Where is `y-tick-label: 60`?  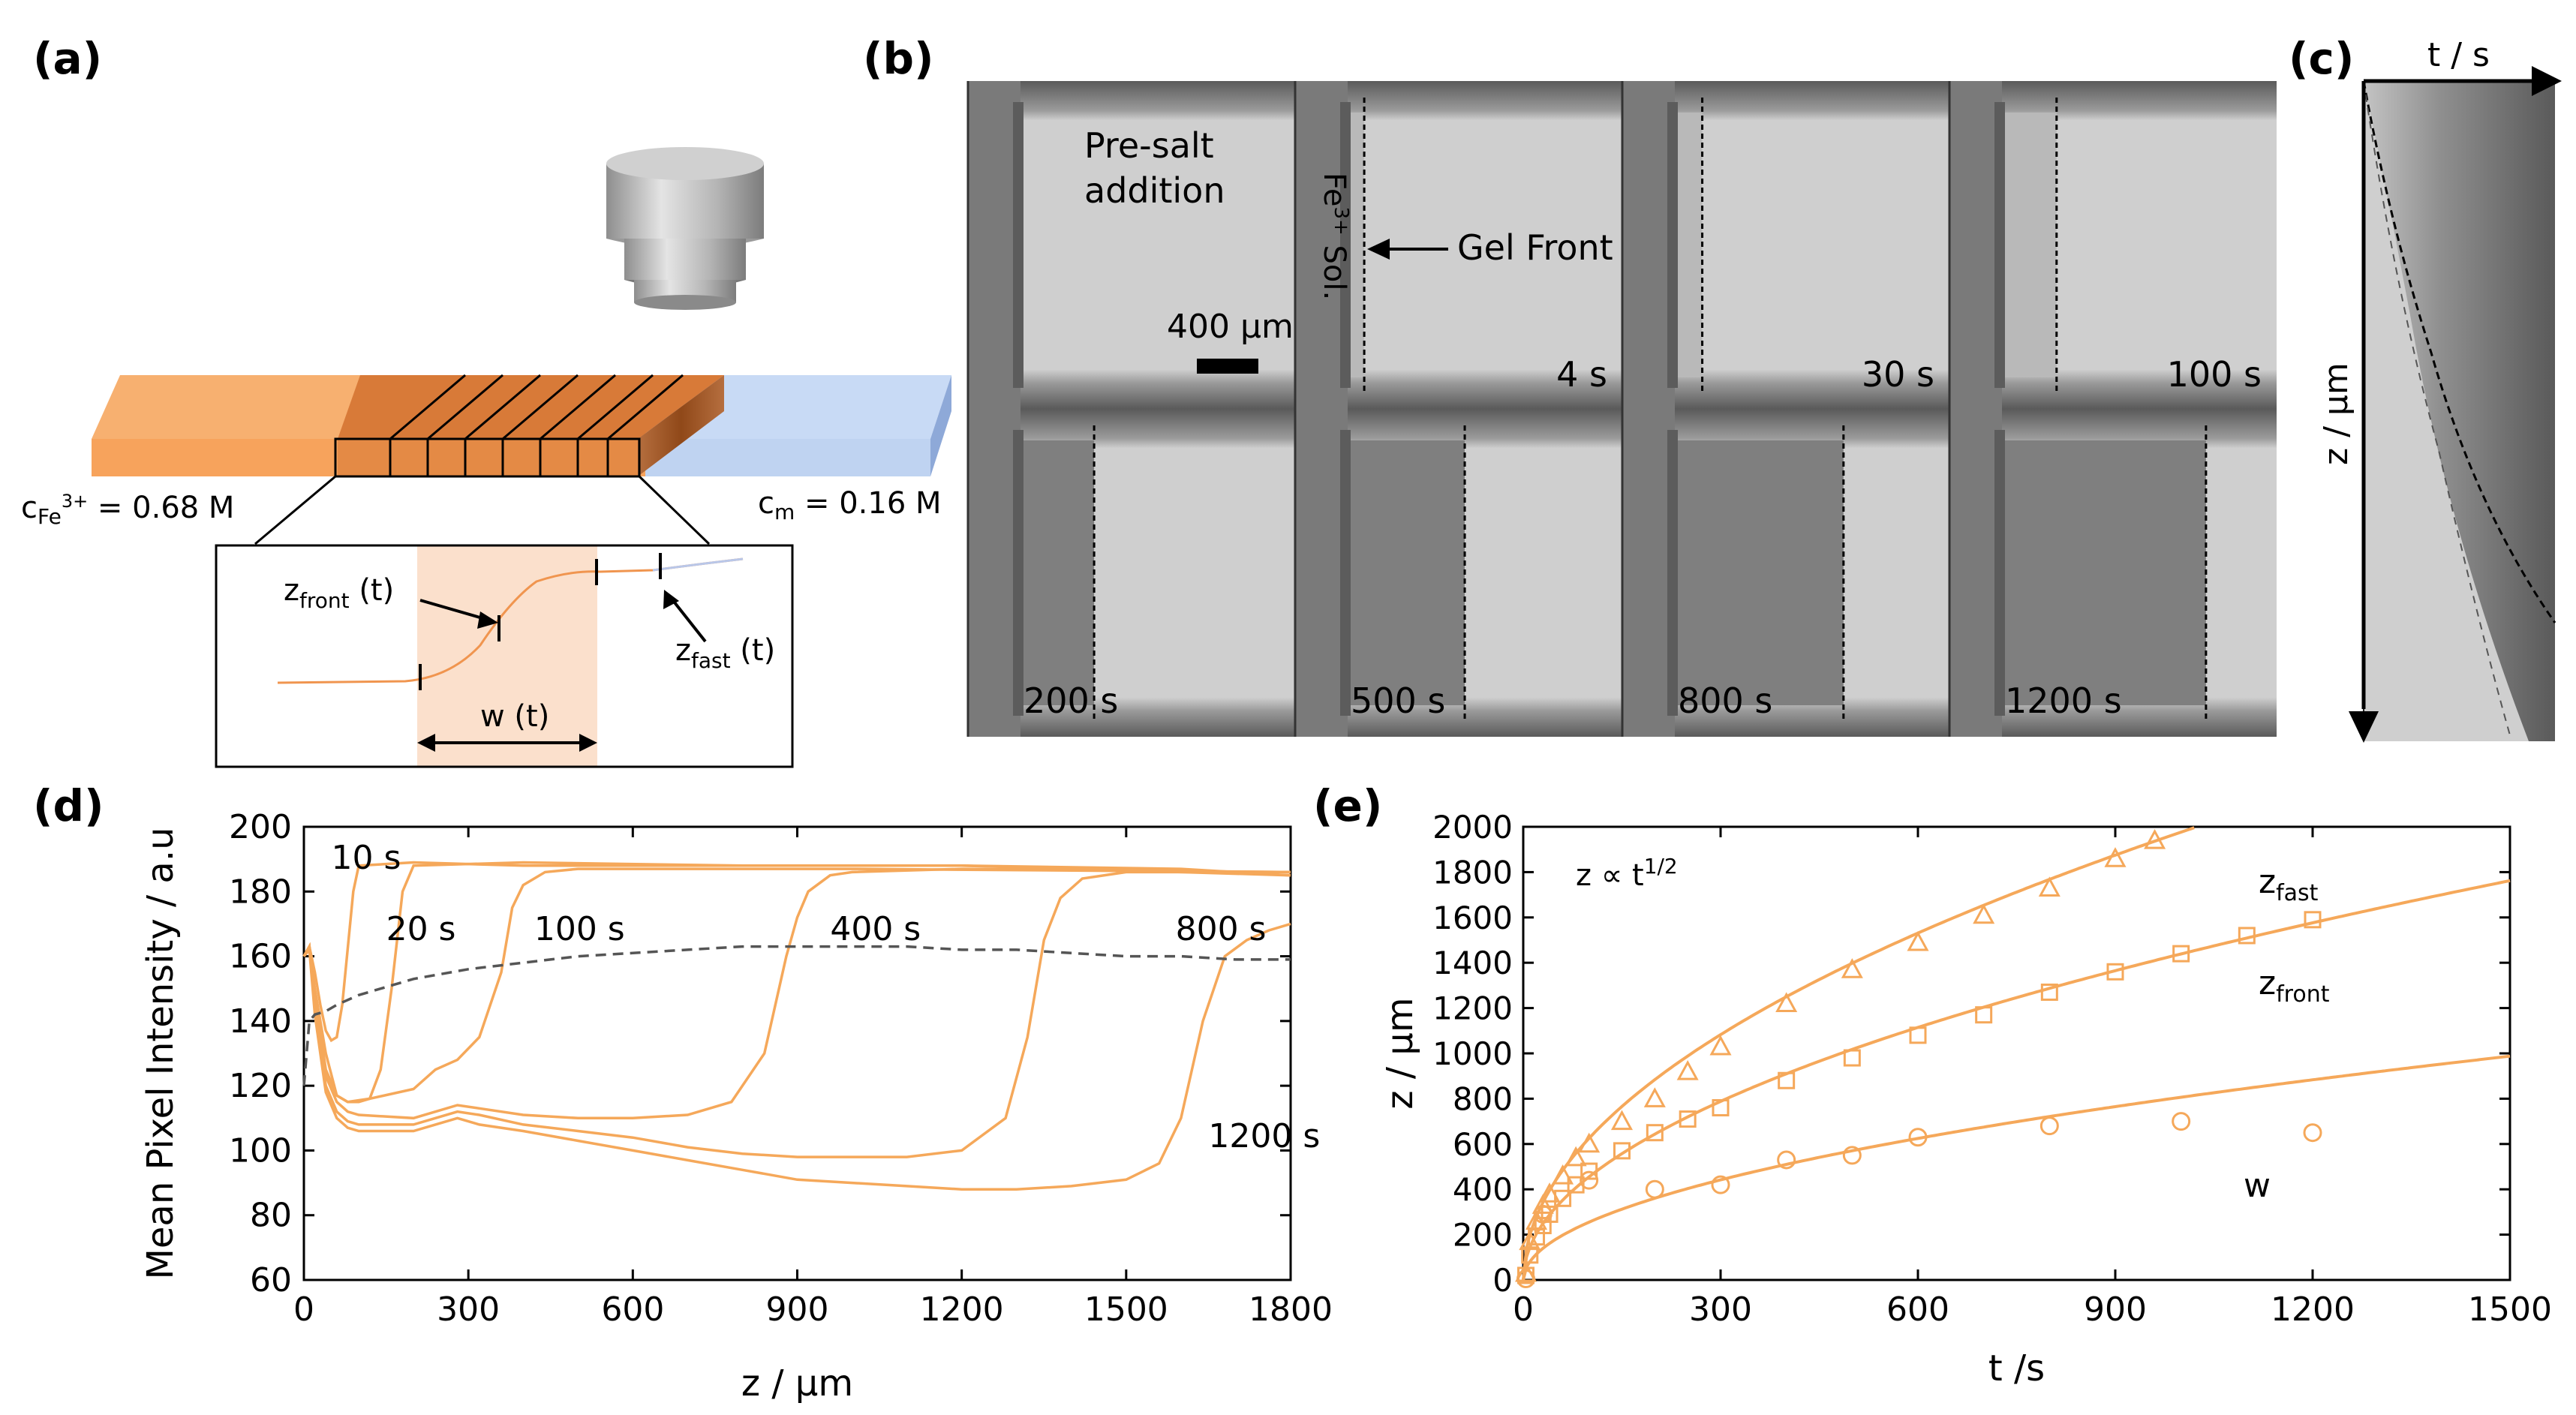 y-tick-label: 60 is located at coordinates (271, 1280).